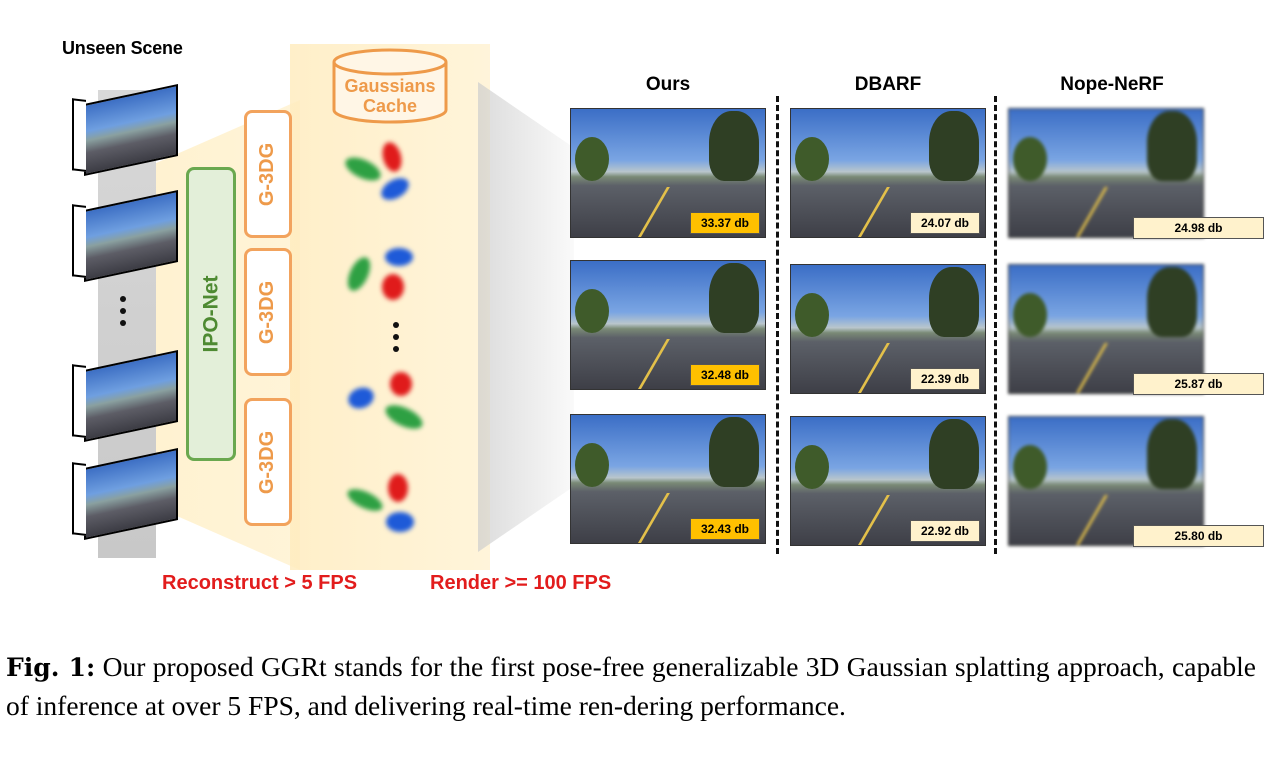 Image resolution: width=1269 pixels, height=771 pixels. I want to click on ipo-net-label-wrap: IPO-Net, so click(211, 314).